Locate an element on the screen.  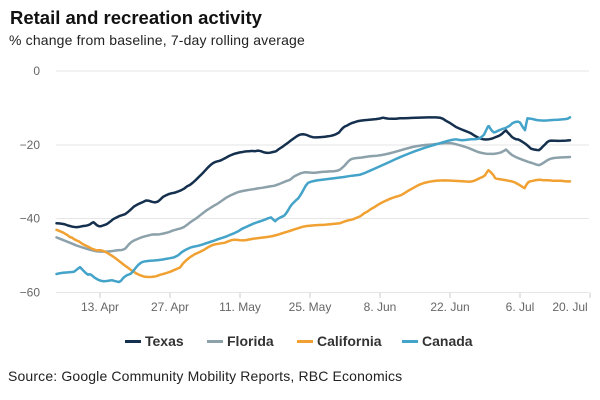
svg-text: California is located at coordinates (349, 341).